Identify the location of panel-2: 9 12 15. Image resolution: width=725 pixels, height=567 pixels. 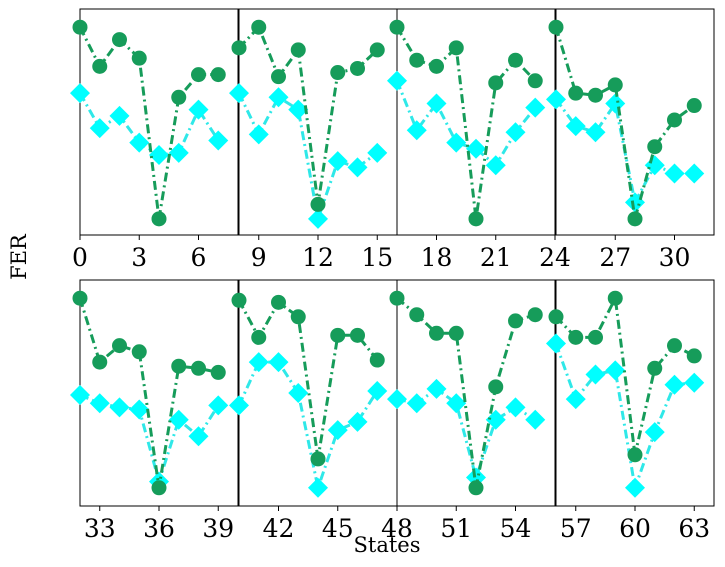
(313, 140).